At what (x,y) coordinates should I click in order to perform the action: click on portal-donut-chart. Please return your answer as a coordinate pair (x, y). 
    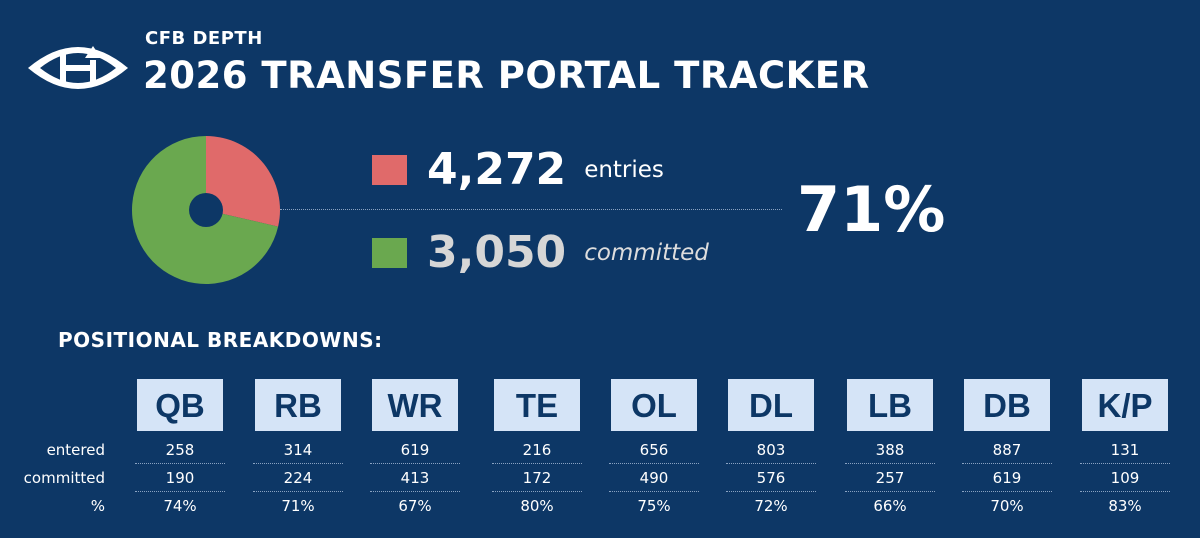
    Looking at the image, I should click on (206, 210).